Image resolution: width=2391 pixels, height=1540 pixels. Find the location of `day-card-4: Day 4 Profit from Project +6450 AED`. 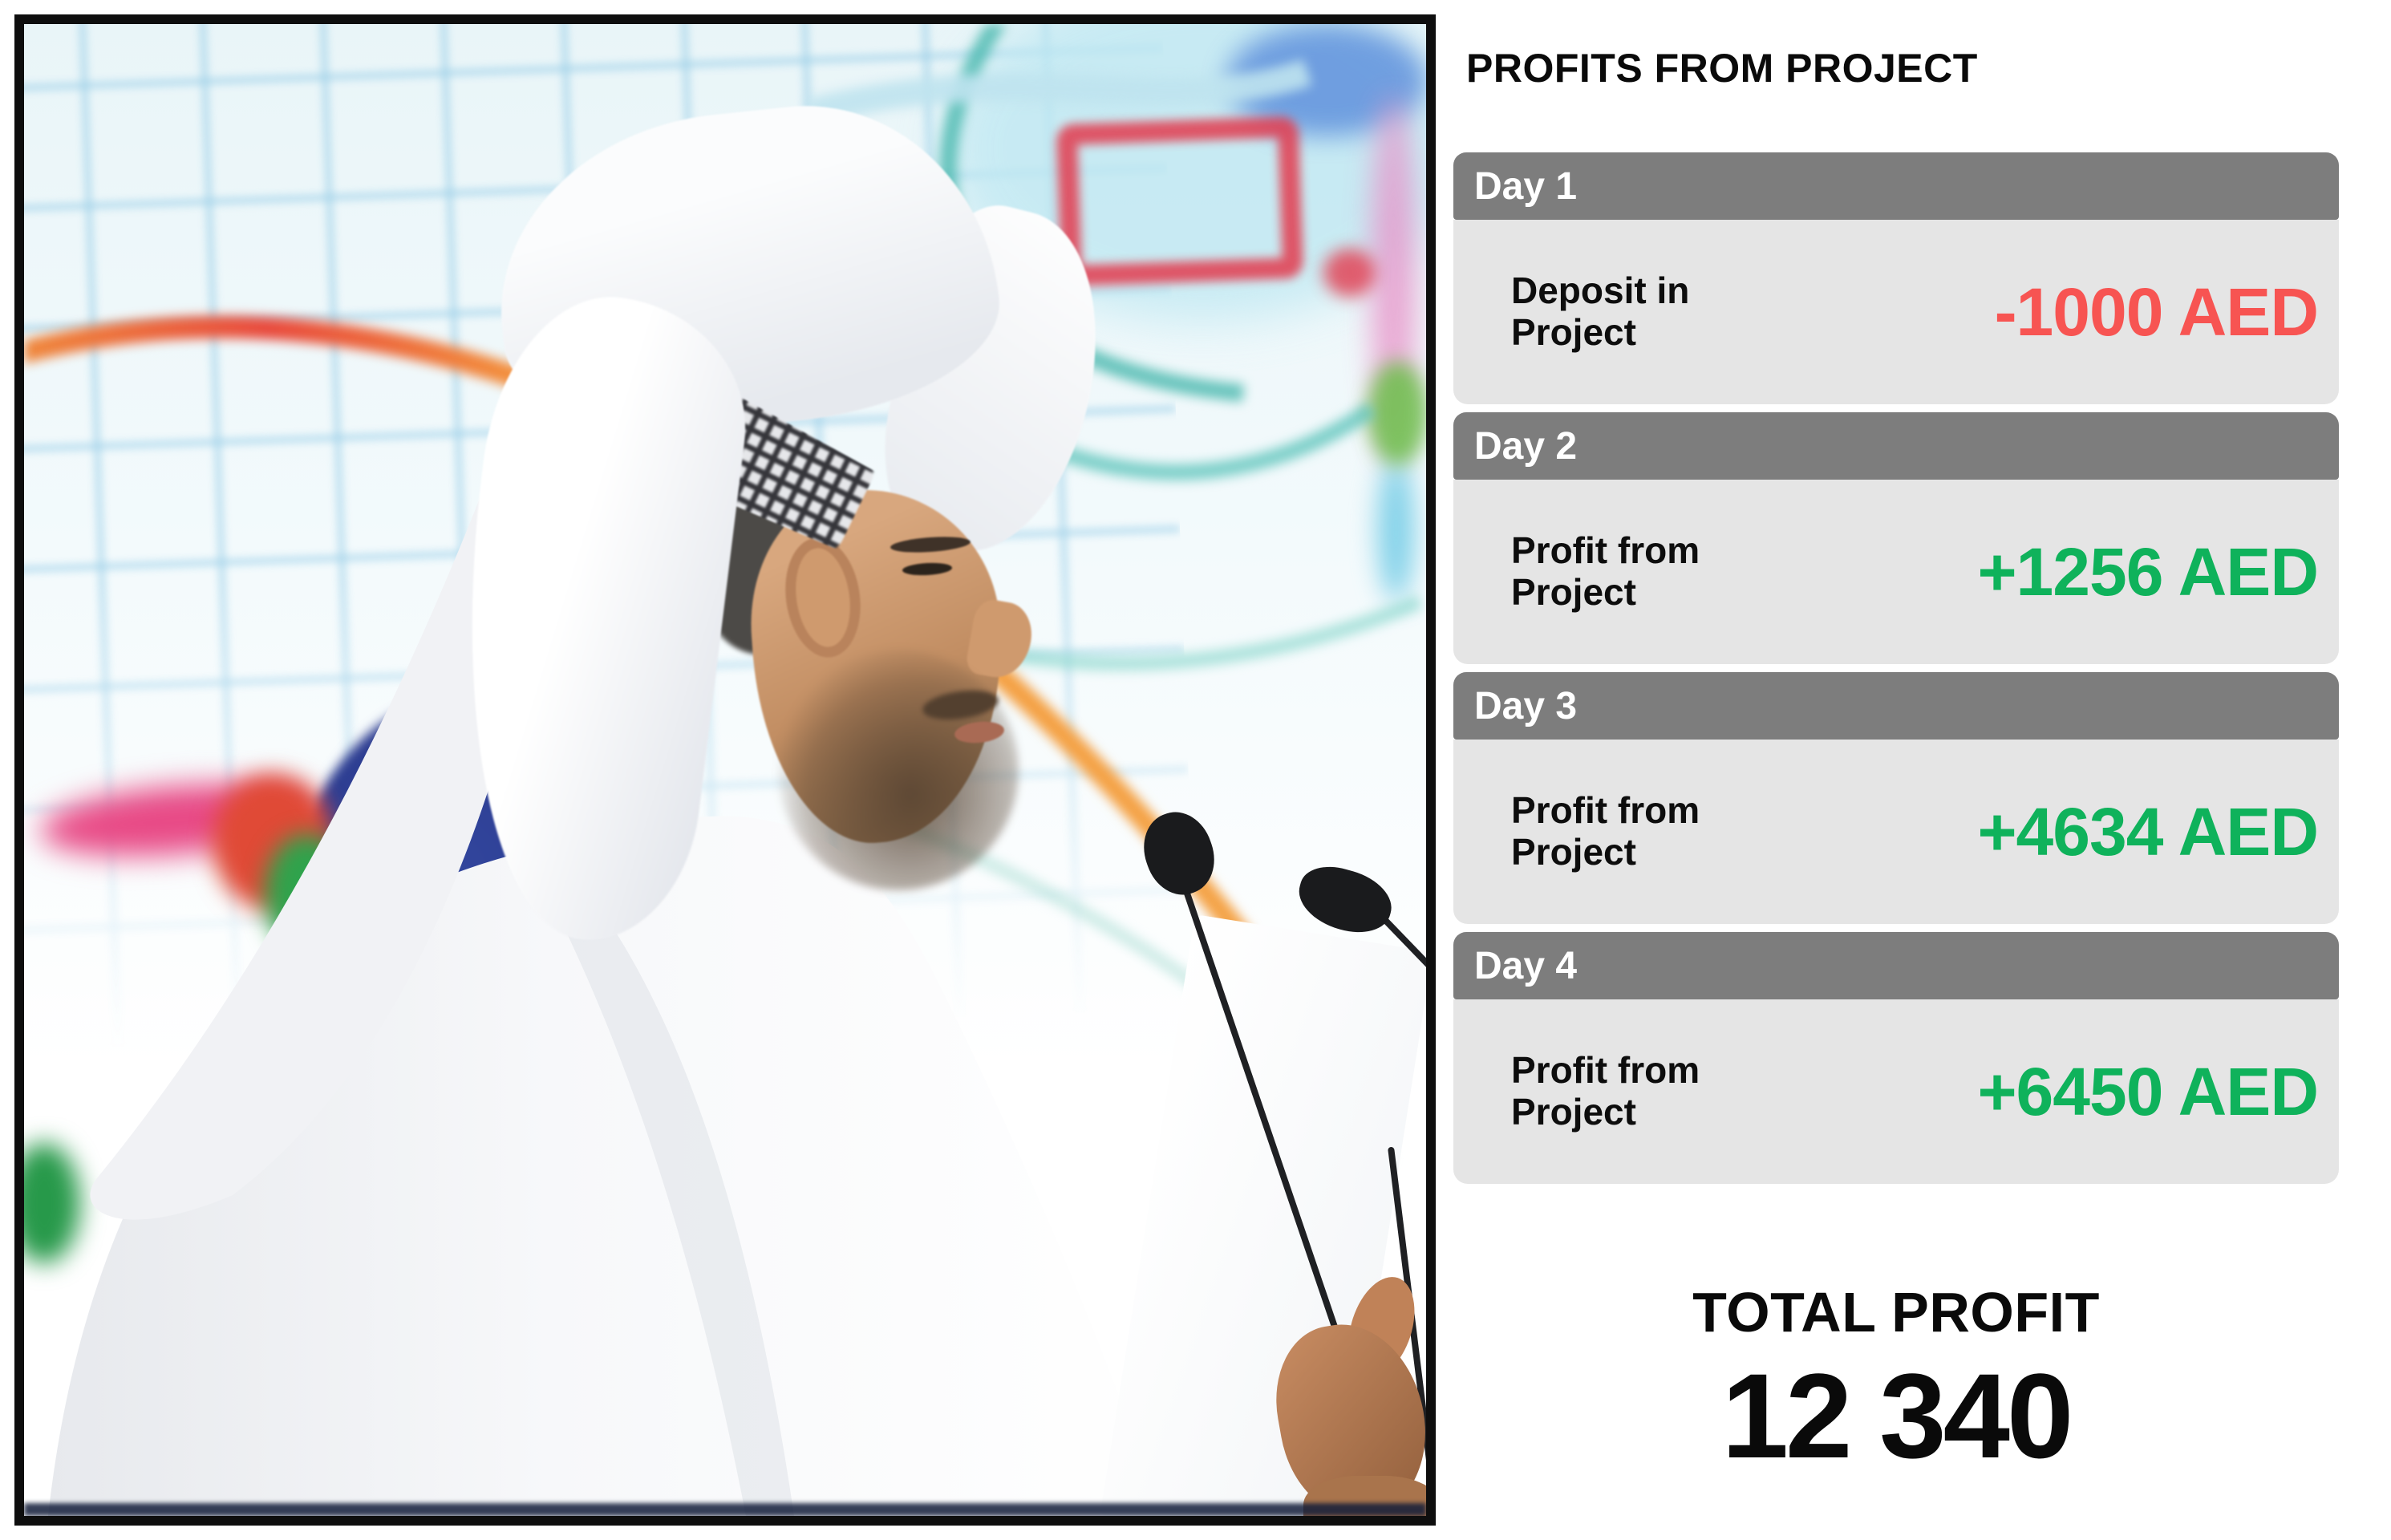

day-card-4: Day 4 Profit from Project +6450 AED is located at coordinates (1896, 1058).